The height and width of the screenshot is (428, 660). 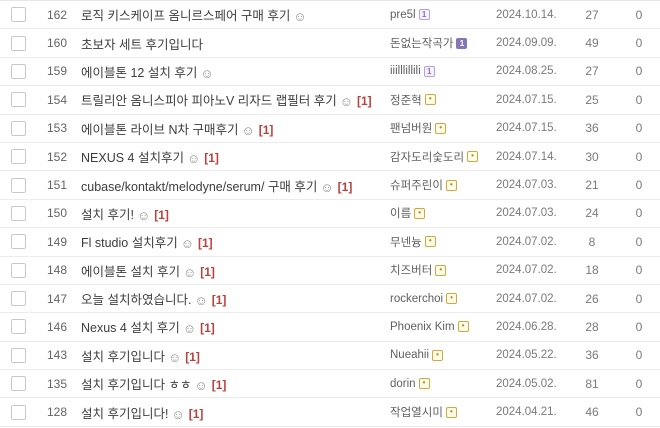 What do you see at coordinates (123, 356) in the screenshot?
I see `post-title-link: 설치 후기입니다` at bounding box center [123, 356].